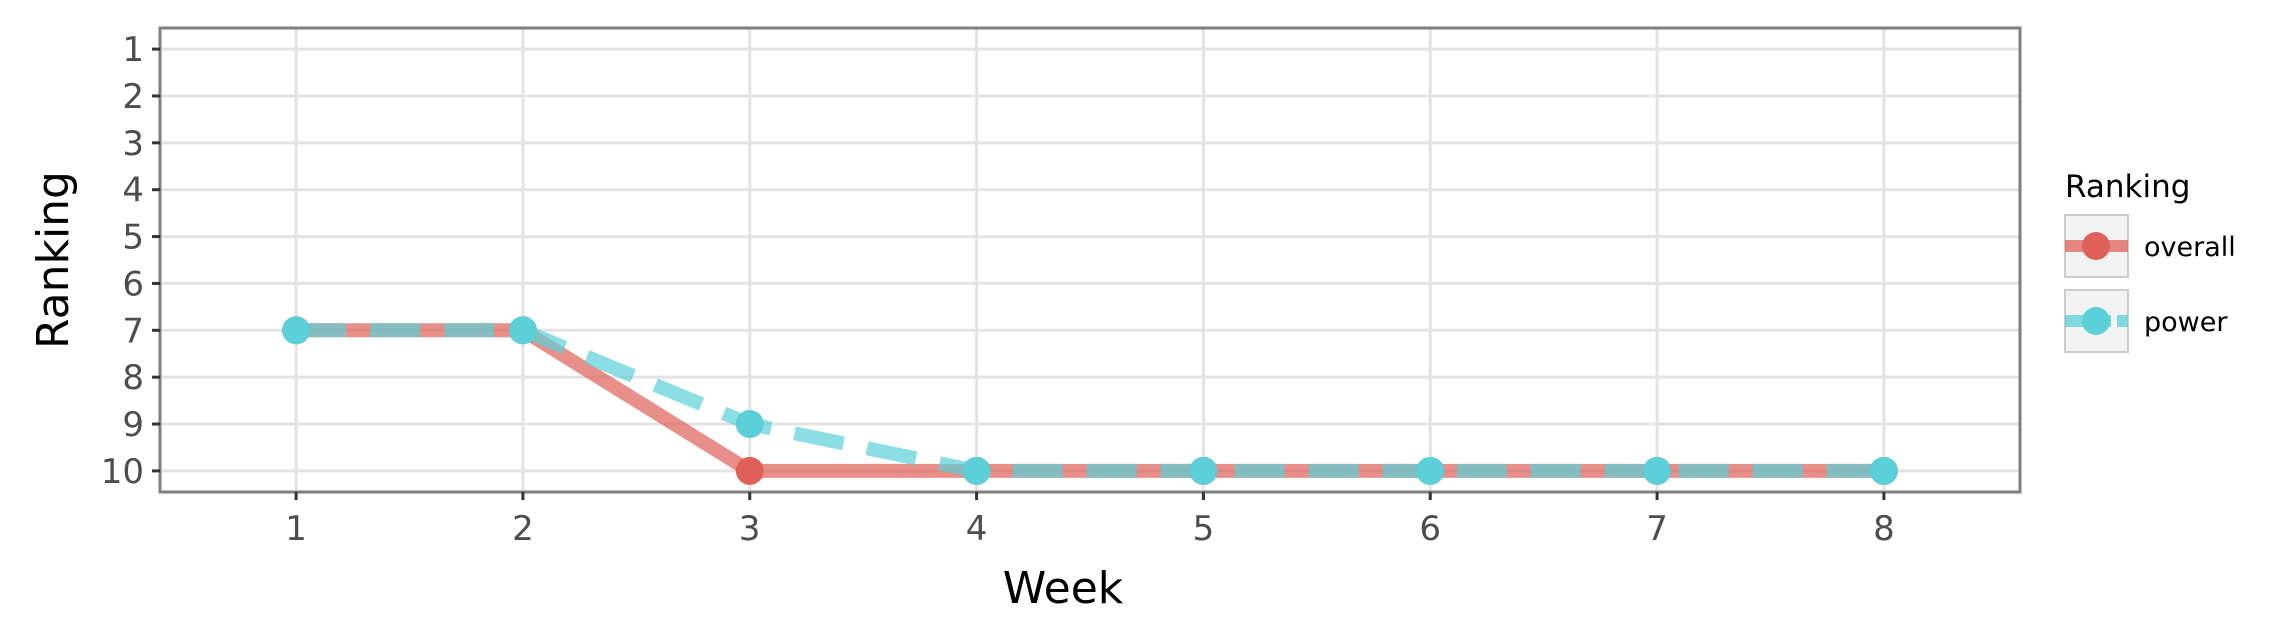  What do you see at coordinates (2096, 321) in the screenshot?
I see `legend-marker-power` at bounding box center [2096, 321].